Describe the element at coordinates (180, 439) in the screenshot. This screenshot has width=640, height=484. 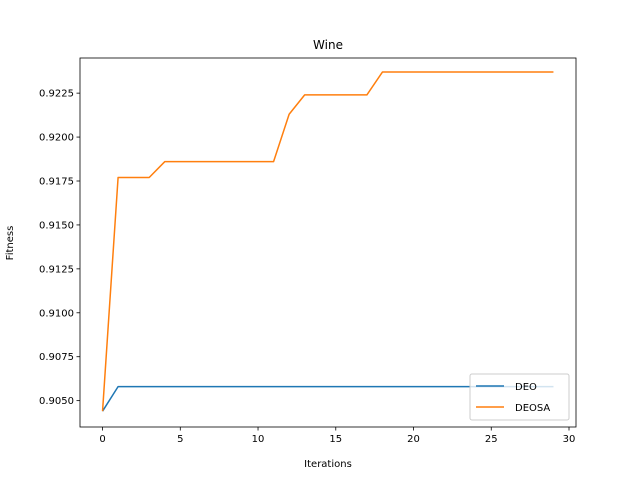
I see `x-tick-label: 5` at that location.